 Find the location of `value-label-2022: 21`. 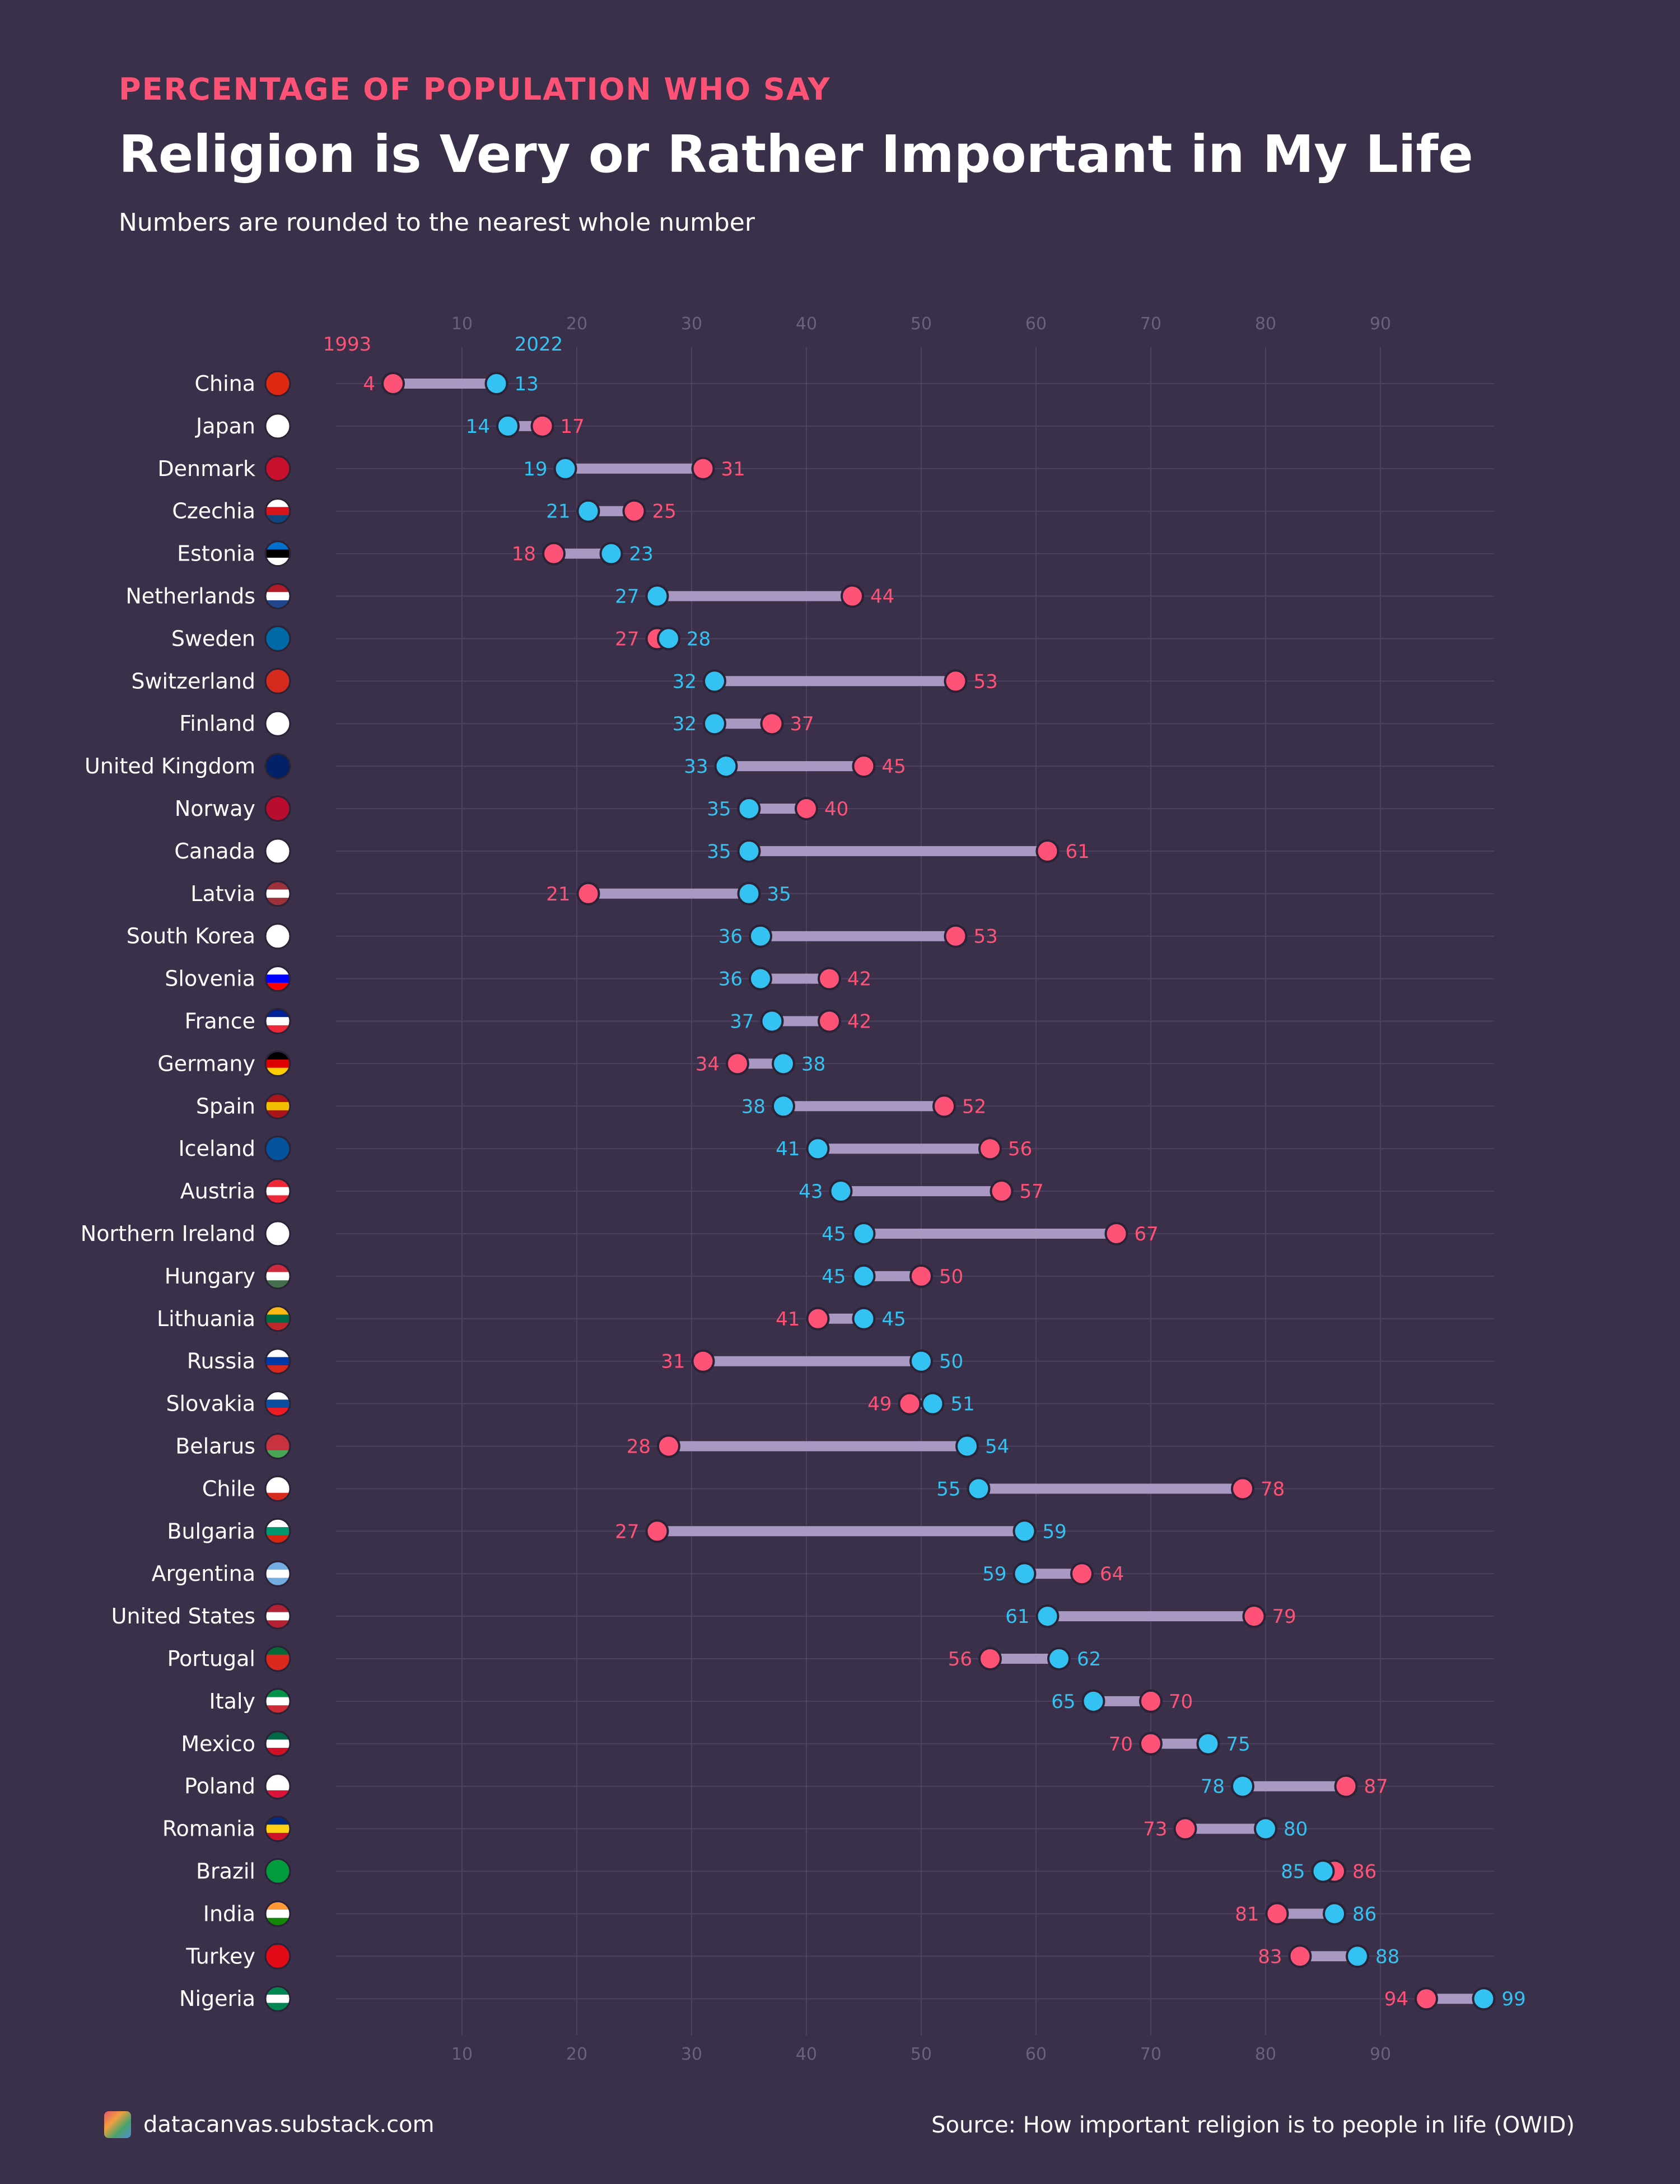

value-label-2022: 21 is located at coordinates (558, 512).